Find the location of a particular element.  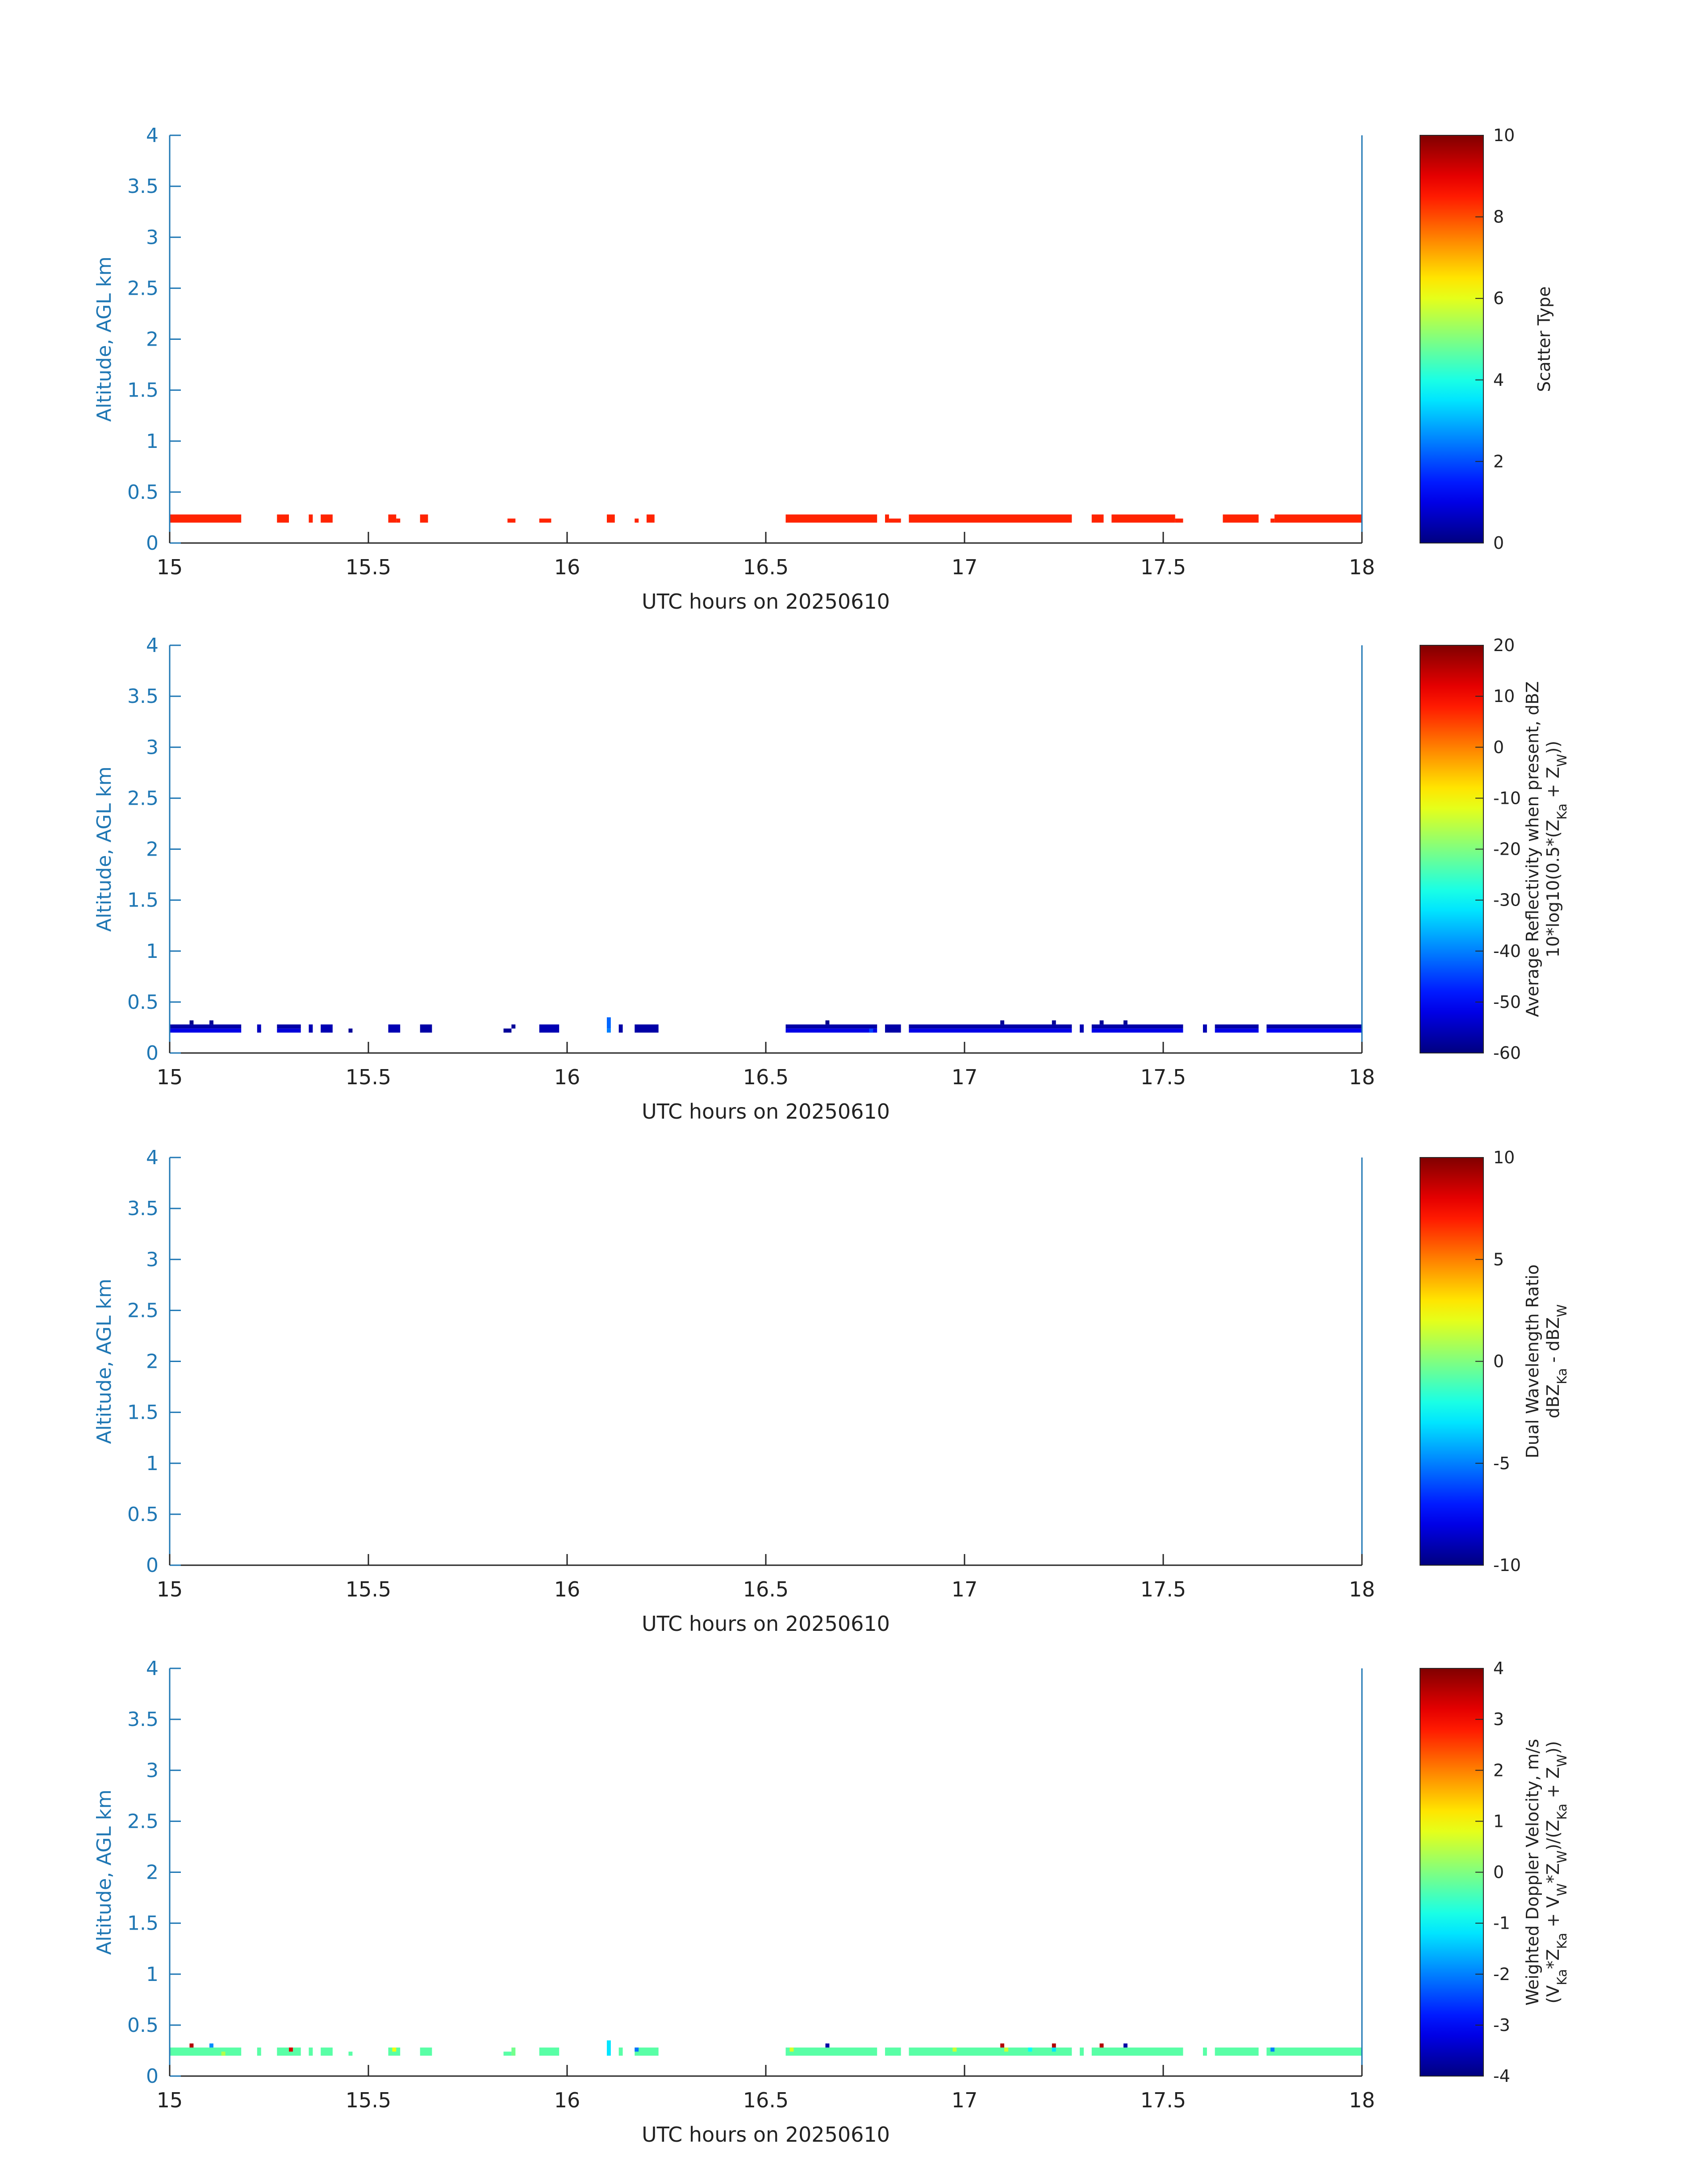

colorbar-label: Dual Wavelength RatiodBZKa - dBZW is located at coordinates (1546, 1361).